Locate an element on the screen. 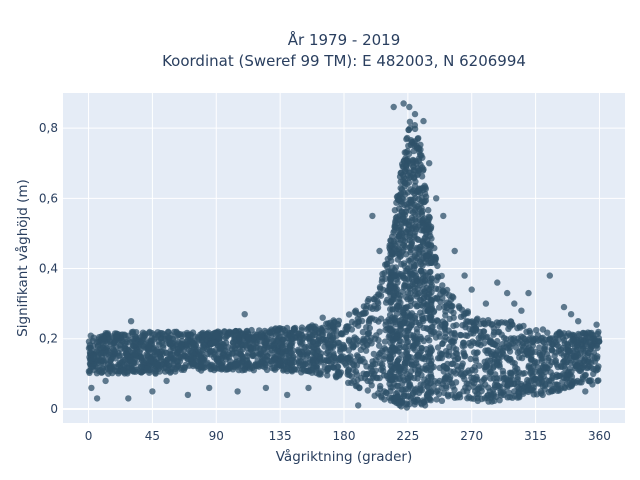 This screenshot has width=640, height=480. chart-title-line-1: År 1979 - 2019 is located at coordinates (344, 39).